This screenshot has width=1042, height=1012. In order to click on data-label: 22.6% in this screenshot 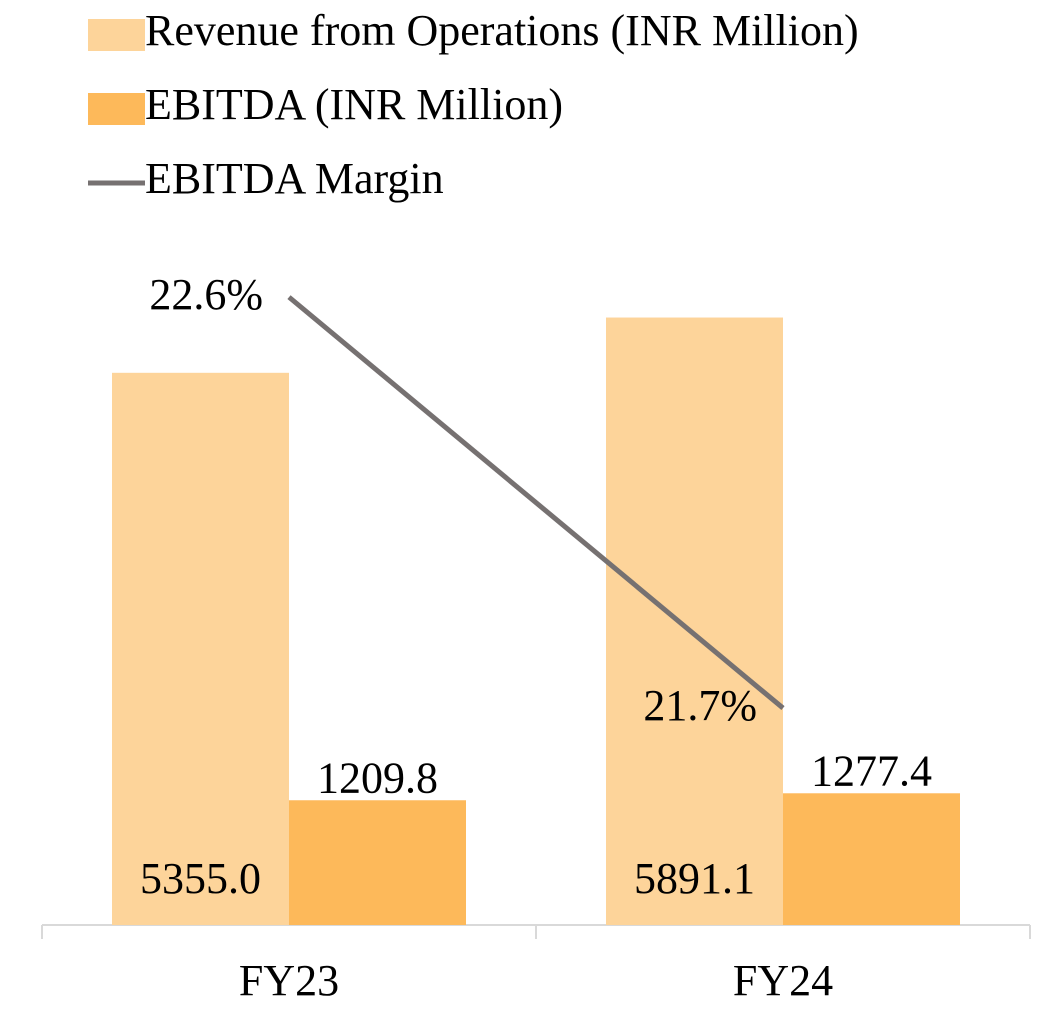, I will do `click(206, 294)`.